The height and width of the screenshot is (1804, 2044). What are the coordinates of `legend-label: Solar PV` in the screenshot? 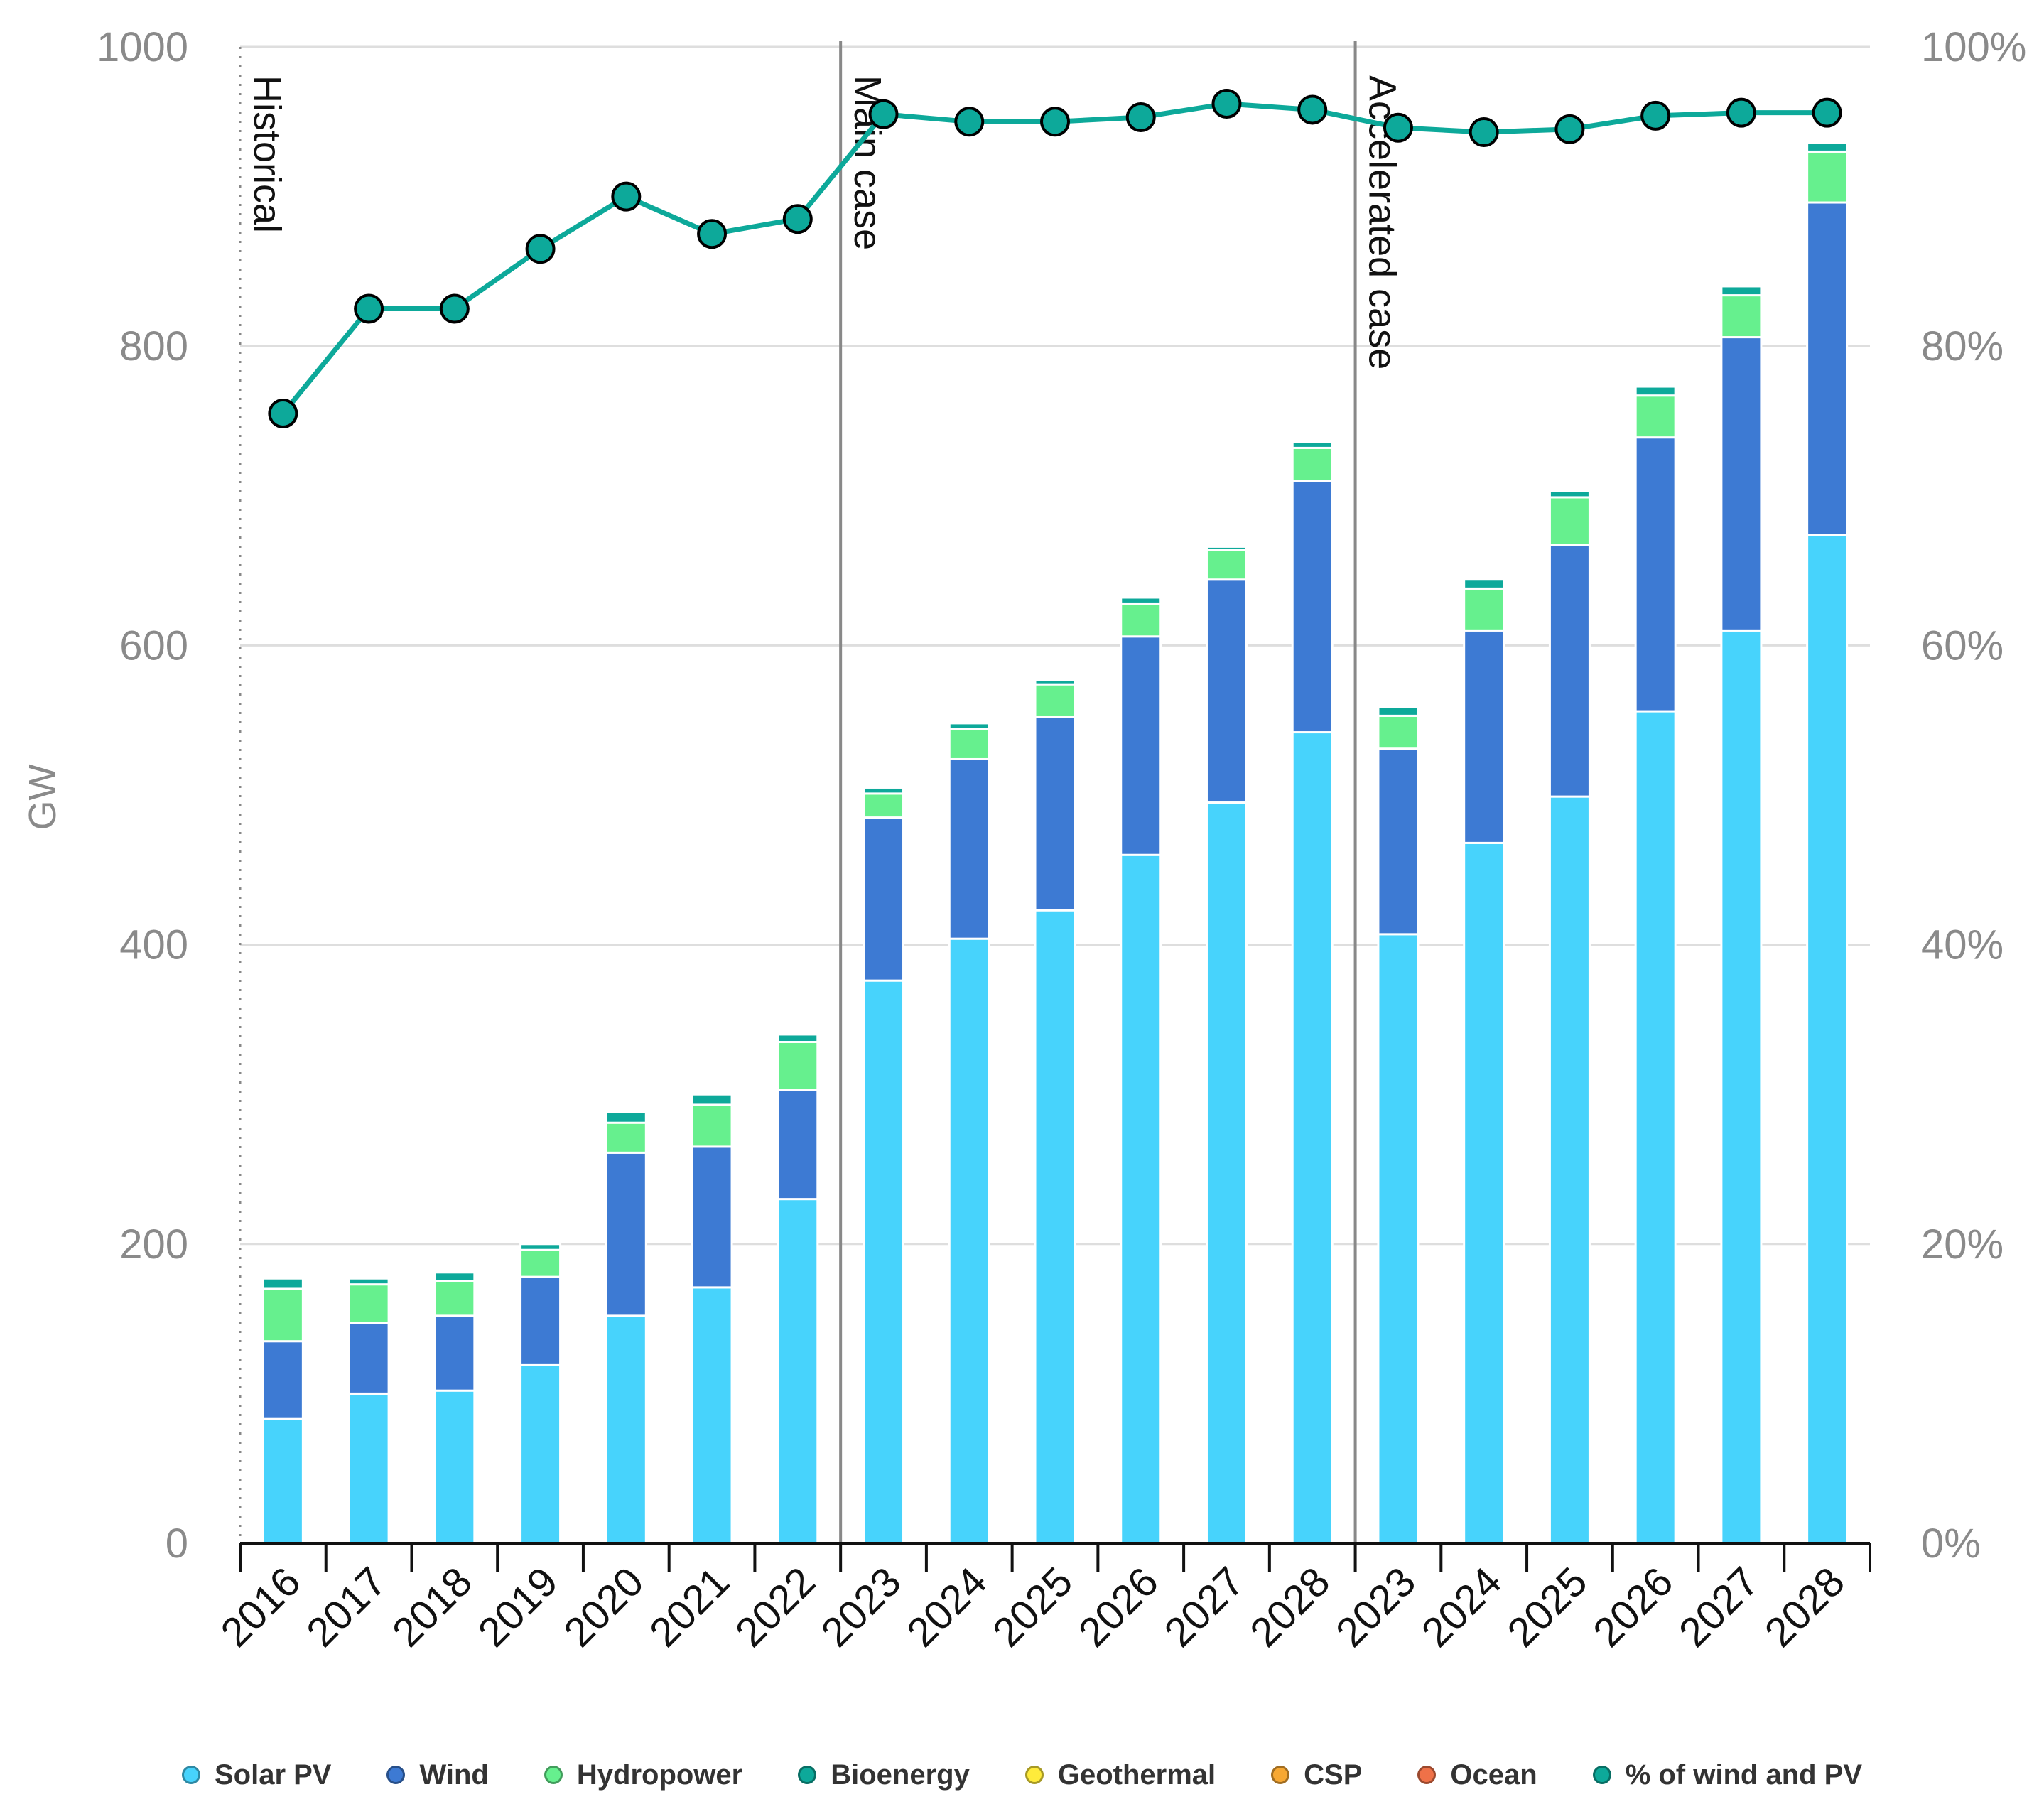 It's located at (273, 1775).